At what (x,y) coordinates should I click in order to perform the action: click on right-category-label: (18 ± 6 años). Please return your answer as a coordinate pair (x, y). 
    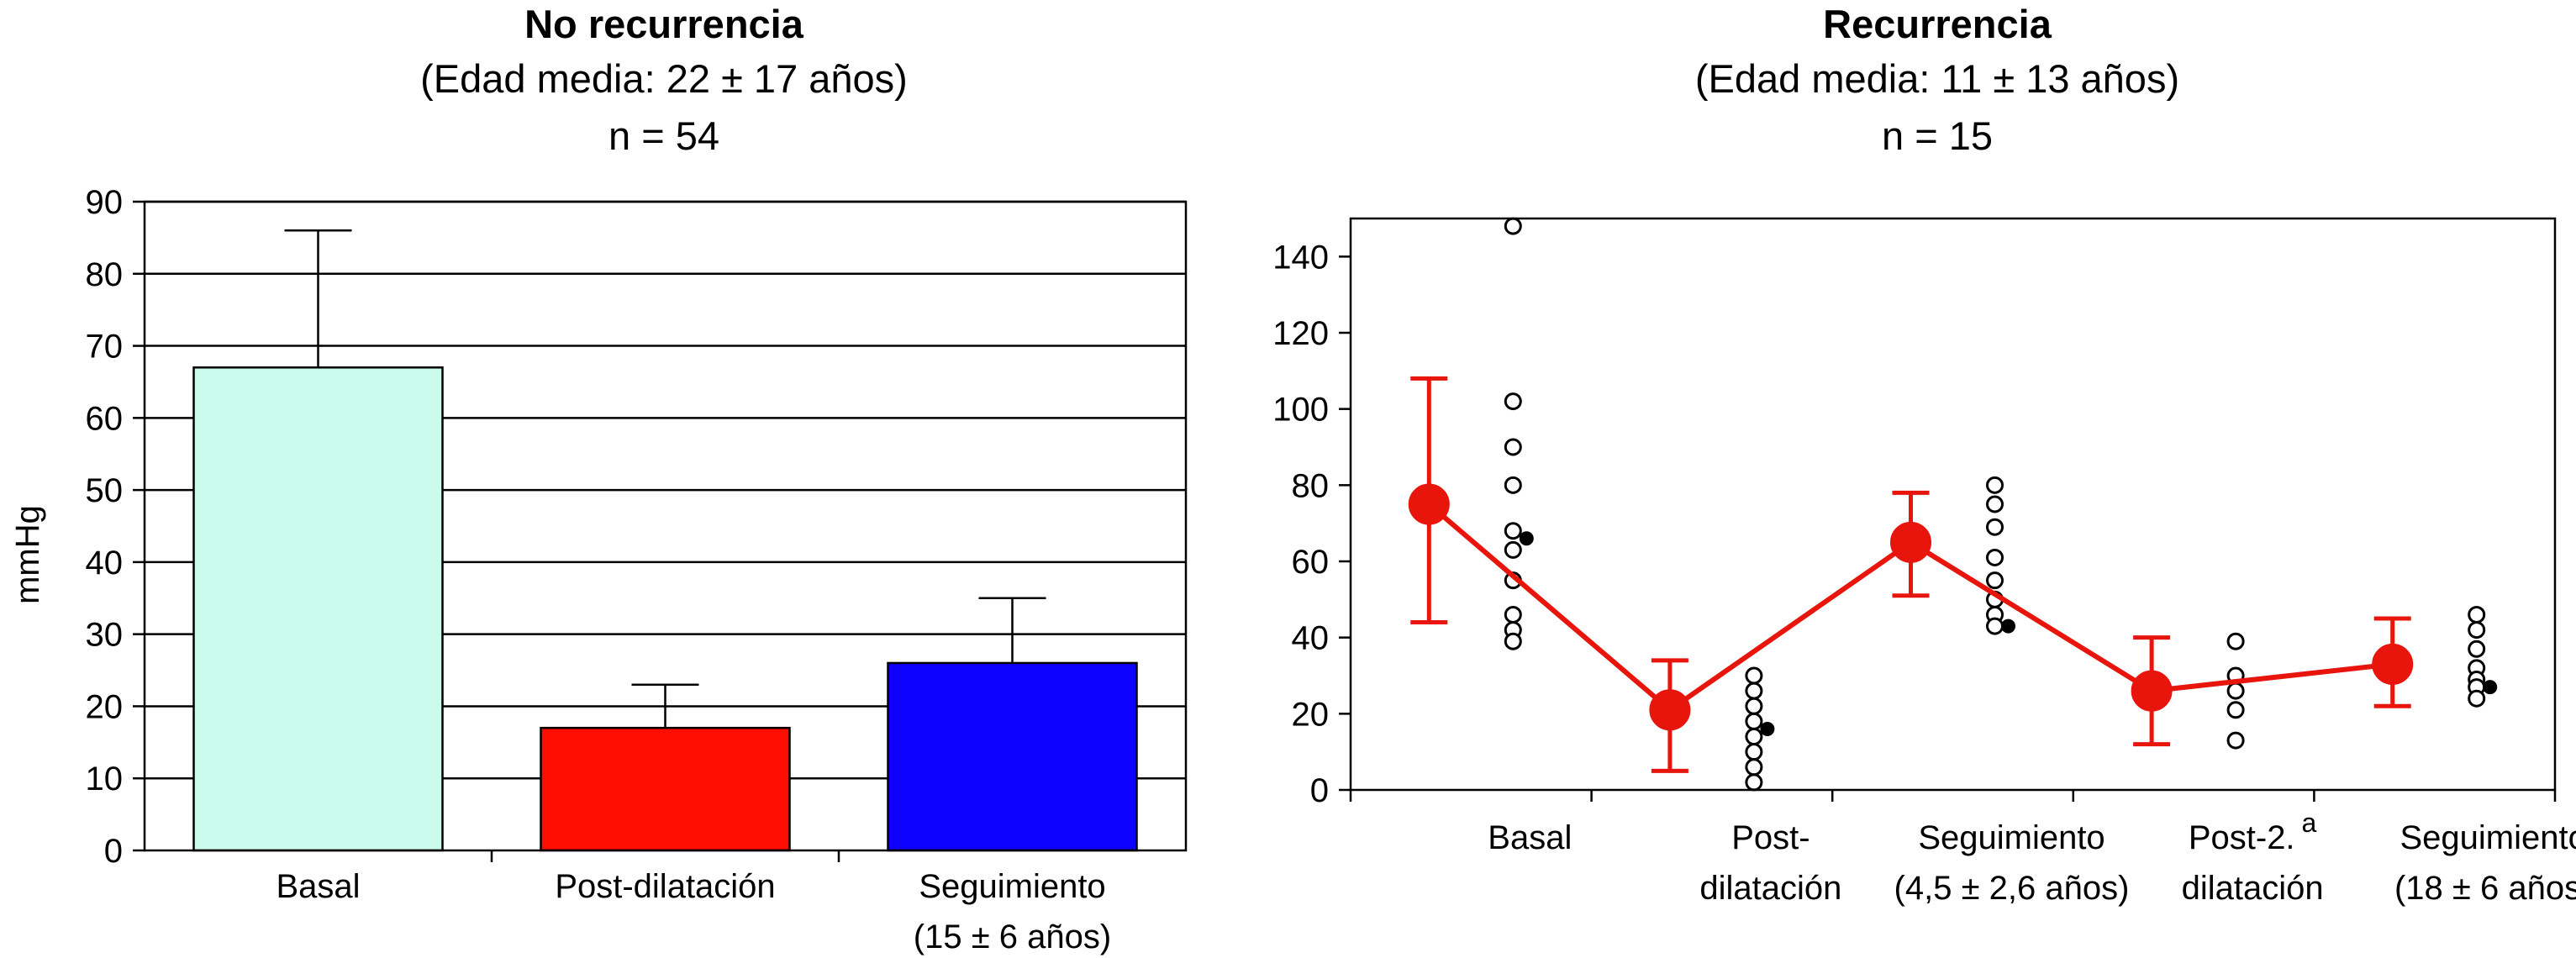
    Looking at the image, I should click on (2485, 888).